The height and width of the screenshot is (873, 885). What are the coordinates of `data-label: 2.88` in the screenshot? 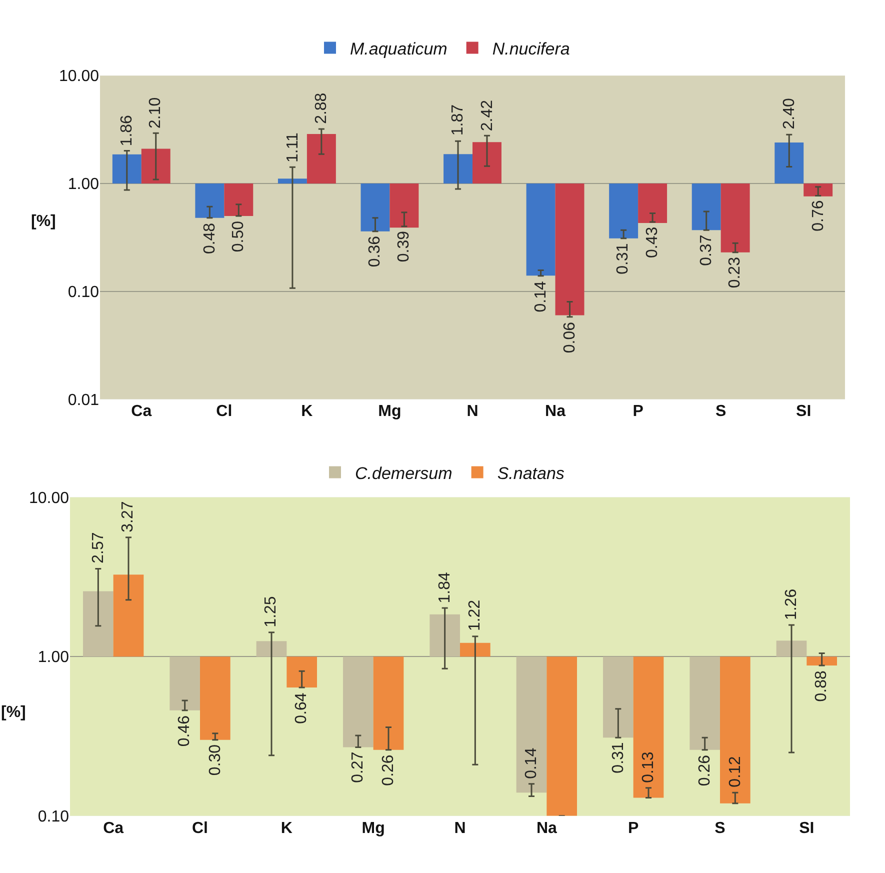 It's located at (321, 108).